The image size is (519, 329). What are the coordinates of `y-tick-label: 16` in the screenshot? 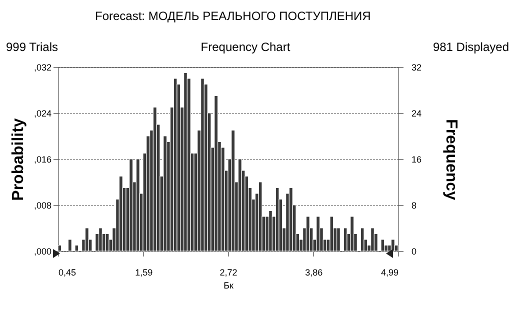 It's located at (417, 159).